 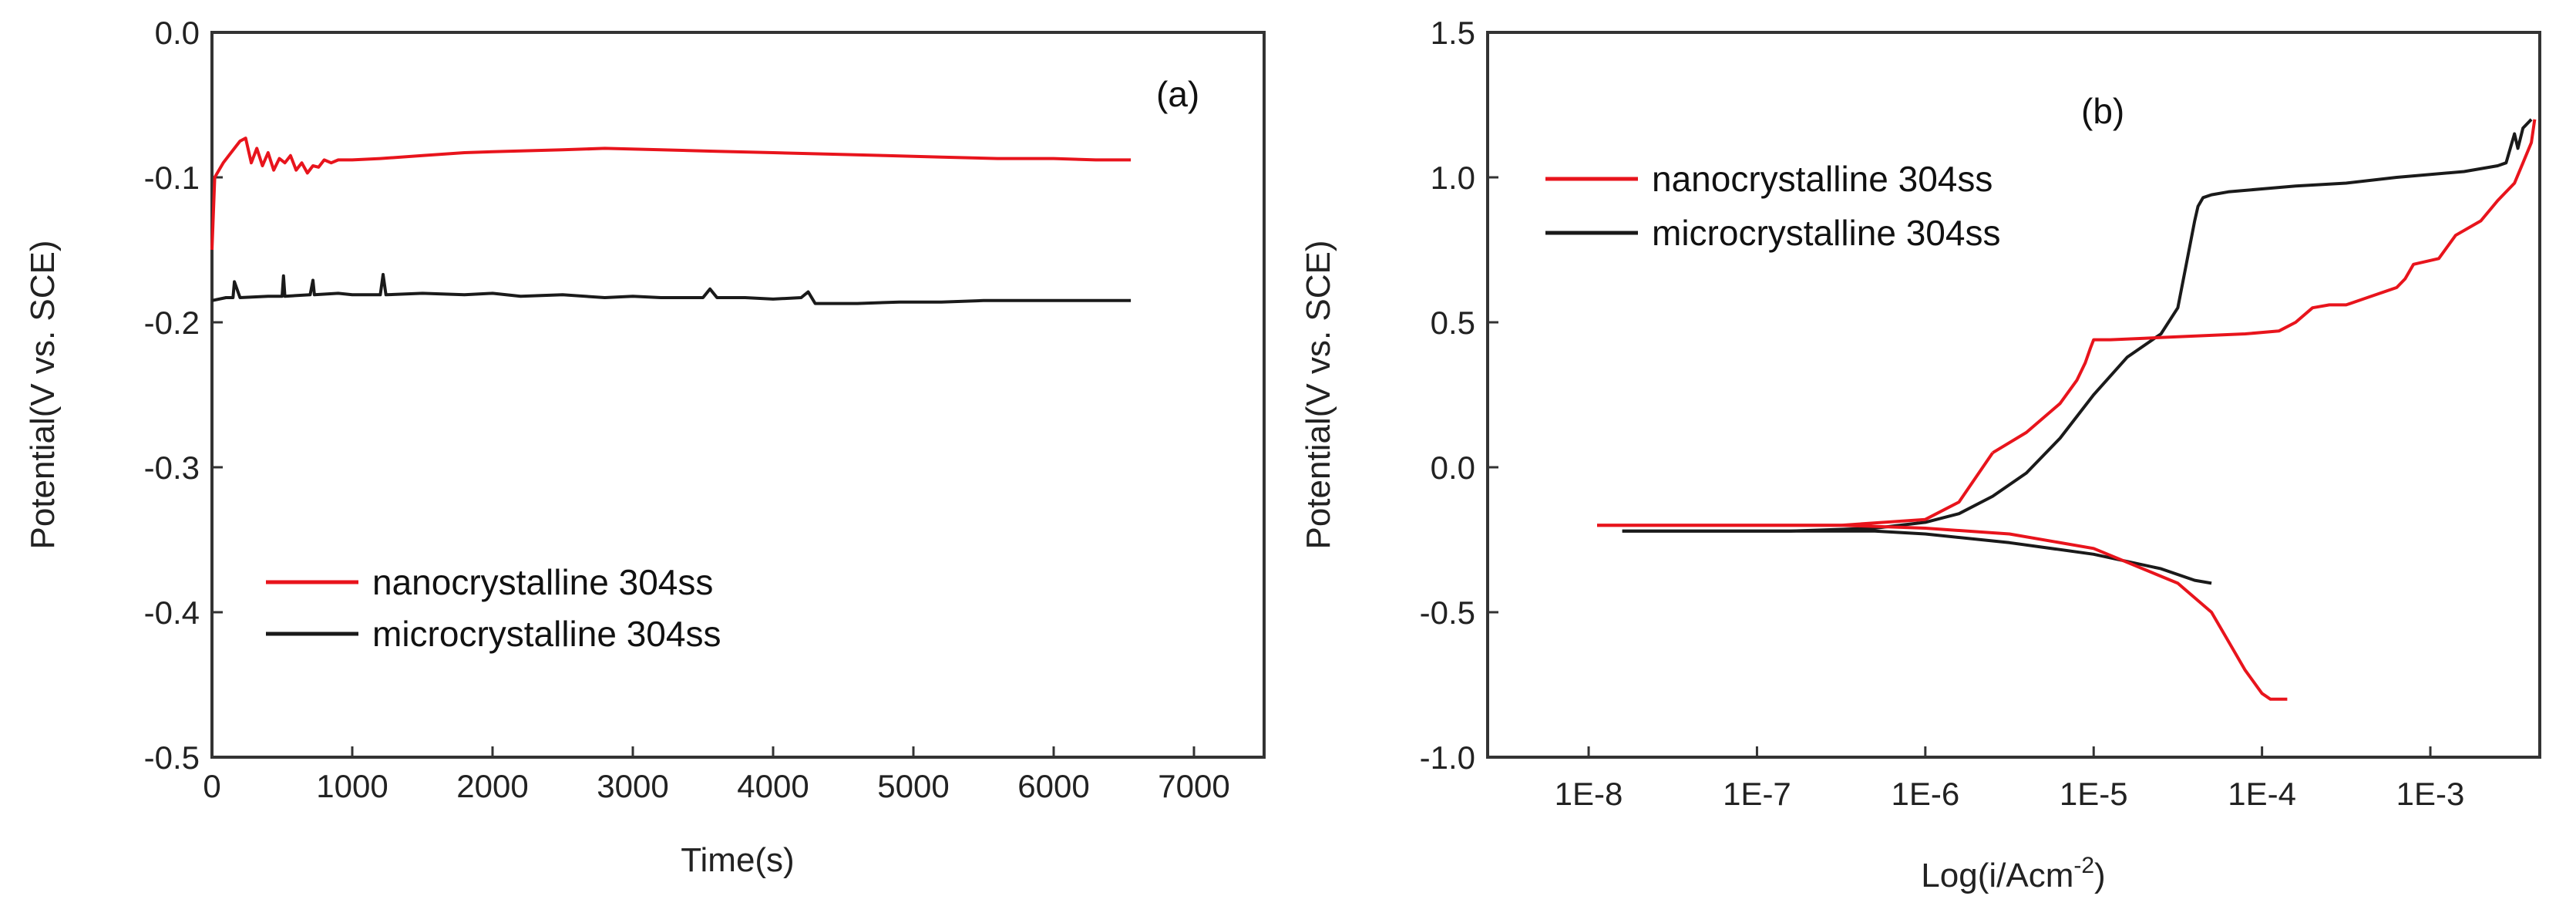 I want to click on panel-a-y-axis-label: Potential(V vs. SCE), so click(x=43, y=394).